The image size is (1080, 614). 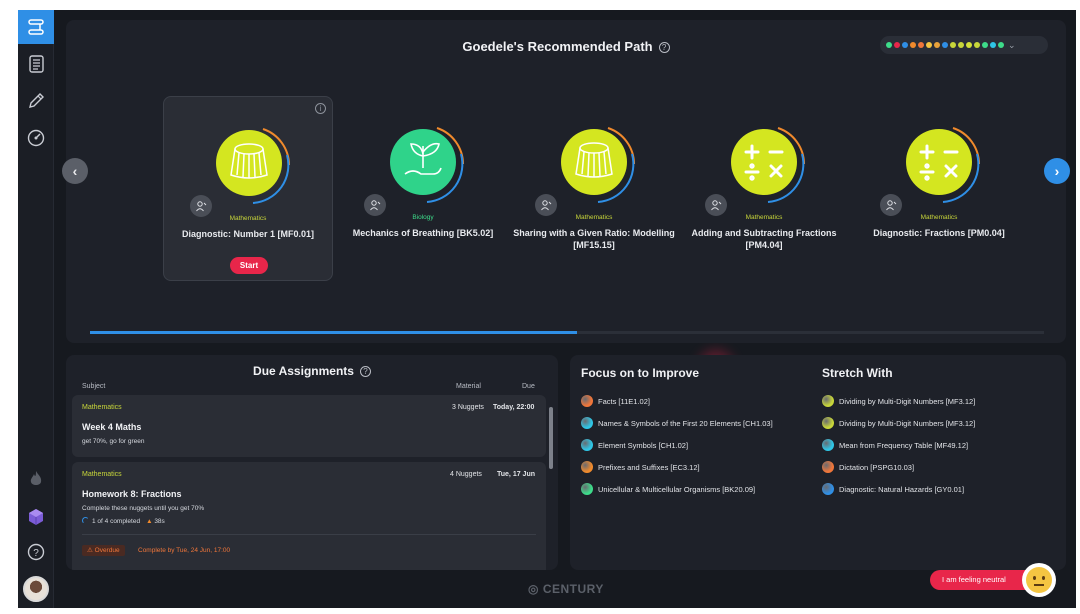 What do you see at coordinates (36, 589) in the screenshot?
I see `user-avatar` at bounding box center [36, 589].